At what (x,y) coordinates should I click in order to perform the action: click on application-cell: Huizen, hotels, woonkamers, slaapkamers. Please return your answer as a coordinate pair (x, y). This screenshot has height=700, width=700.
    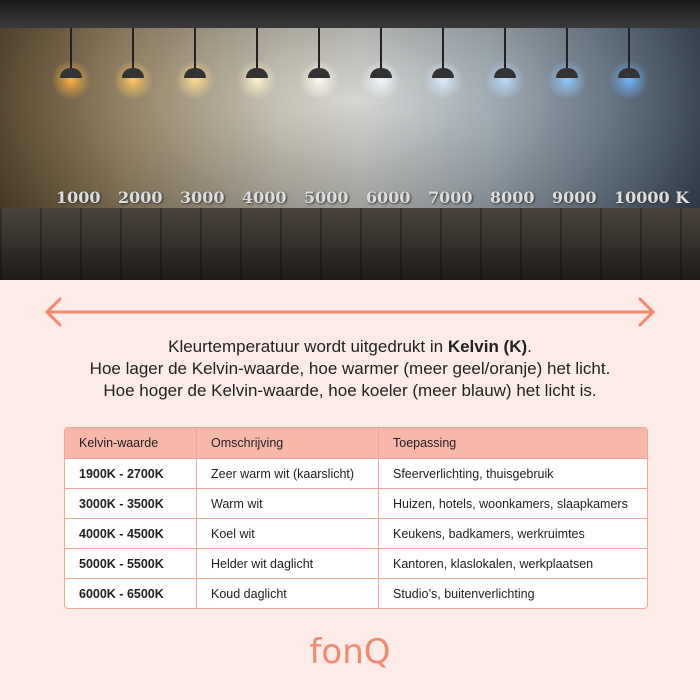
    Looking at the image, I should click on (510, 503).